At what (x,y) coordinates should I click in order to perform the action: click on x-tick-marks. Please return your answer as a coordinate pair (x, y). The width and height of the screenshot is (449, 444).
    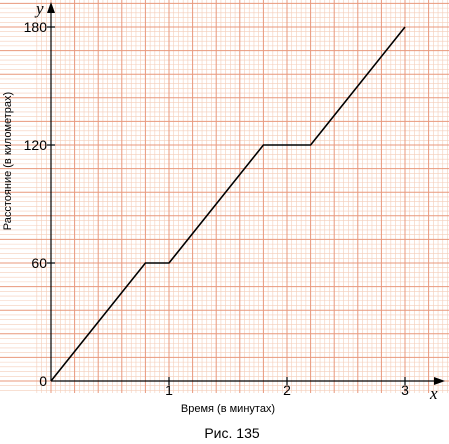
    Looking at the image, I should click on (287, 381).